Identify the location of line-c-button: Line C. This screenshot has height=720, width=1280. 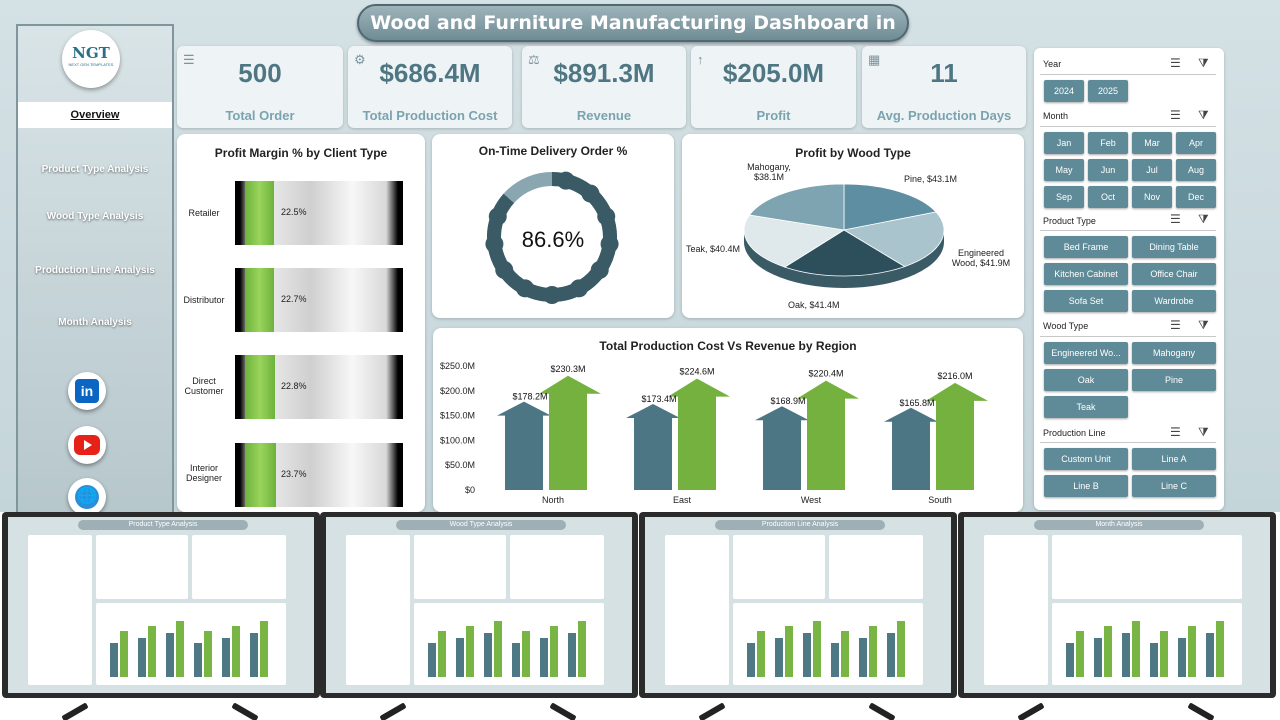
(1174, 486).